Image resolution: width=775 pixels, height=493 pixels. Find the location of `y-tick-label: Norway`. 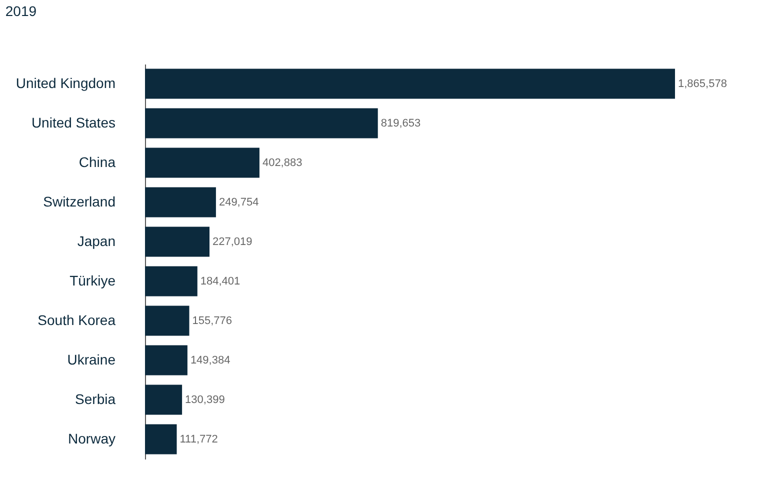

y-tick-label: Norway is located at coordinates (92, 438).